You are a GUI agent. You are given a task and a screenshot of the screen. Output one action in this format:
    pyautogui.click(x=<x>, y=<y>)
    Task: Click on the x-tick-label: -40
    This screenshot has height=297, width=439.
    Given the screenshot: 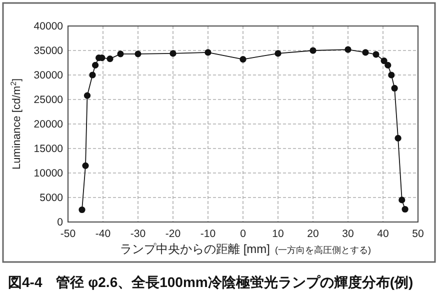 What is the action you would take?
    pyautogui.click(x=103, y=234)
    